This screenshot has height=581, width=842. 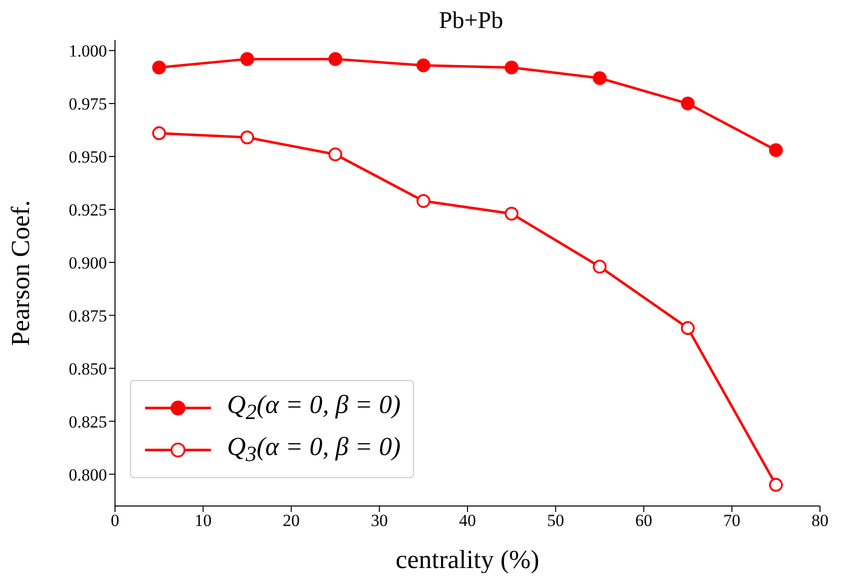 What do you see at coordinates (643, 520) in the screenshot?
I see `x-tick-label: 60` at bounding box center [643, 520].